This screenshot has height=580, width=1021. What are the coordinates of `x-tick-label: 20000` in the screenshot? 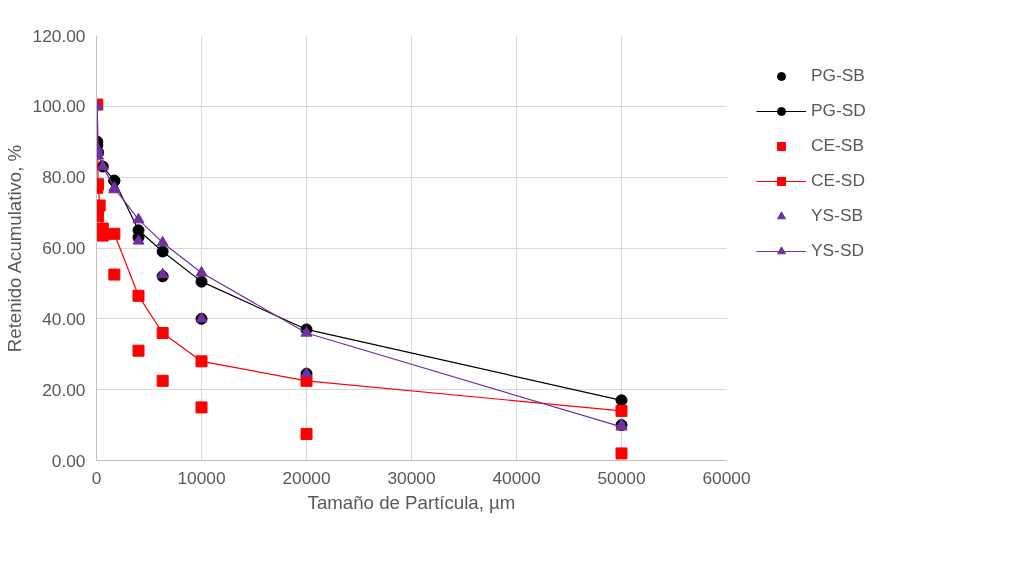 It's located at (306, 477).